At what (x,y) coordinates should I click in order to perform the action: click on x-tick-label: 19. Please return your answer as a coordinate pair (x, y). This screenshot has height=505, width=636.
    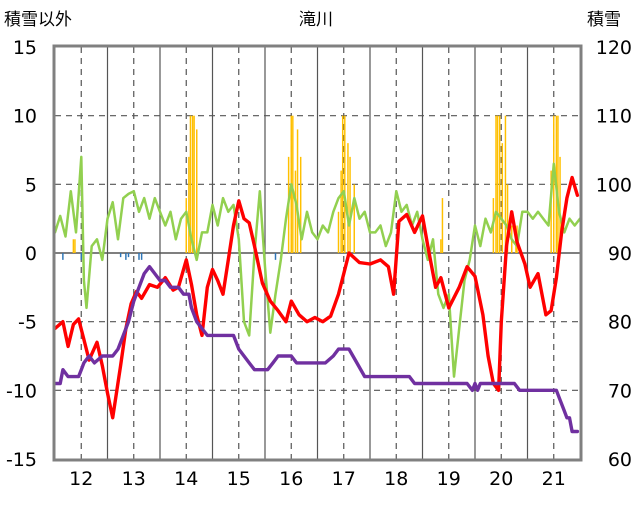
    Looking at the image, I should click on (449, 479).